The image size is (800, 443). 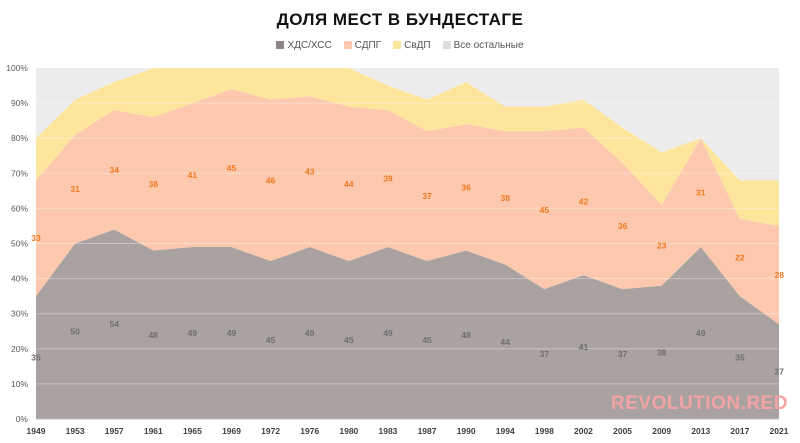 What do you see at coordinates (348, 431) in the screenshot?
I see `x-tick-label: 1980` at bounding box center [348, 431].